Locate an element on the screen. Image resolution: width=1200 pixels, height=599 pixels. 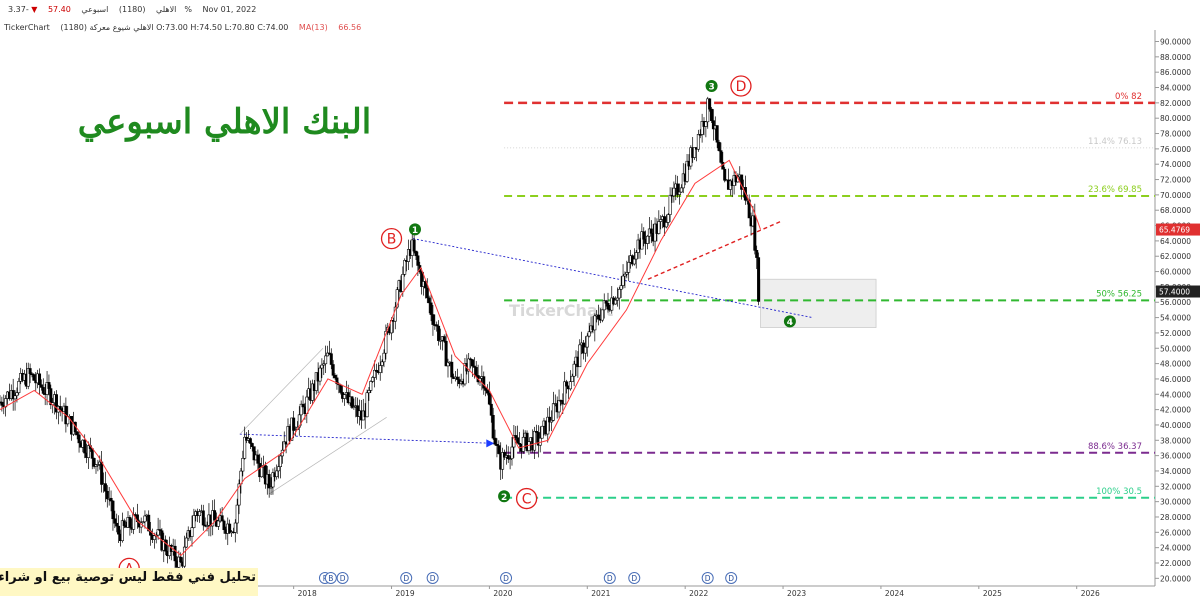
y-tick-label: 26.0000 is located at coordinates (1175, 532).